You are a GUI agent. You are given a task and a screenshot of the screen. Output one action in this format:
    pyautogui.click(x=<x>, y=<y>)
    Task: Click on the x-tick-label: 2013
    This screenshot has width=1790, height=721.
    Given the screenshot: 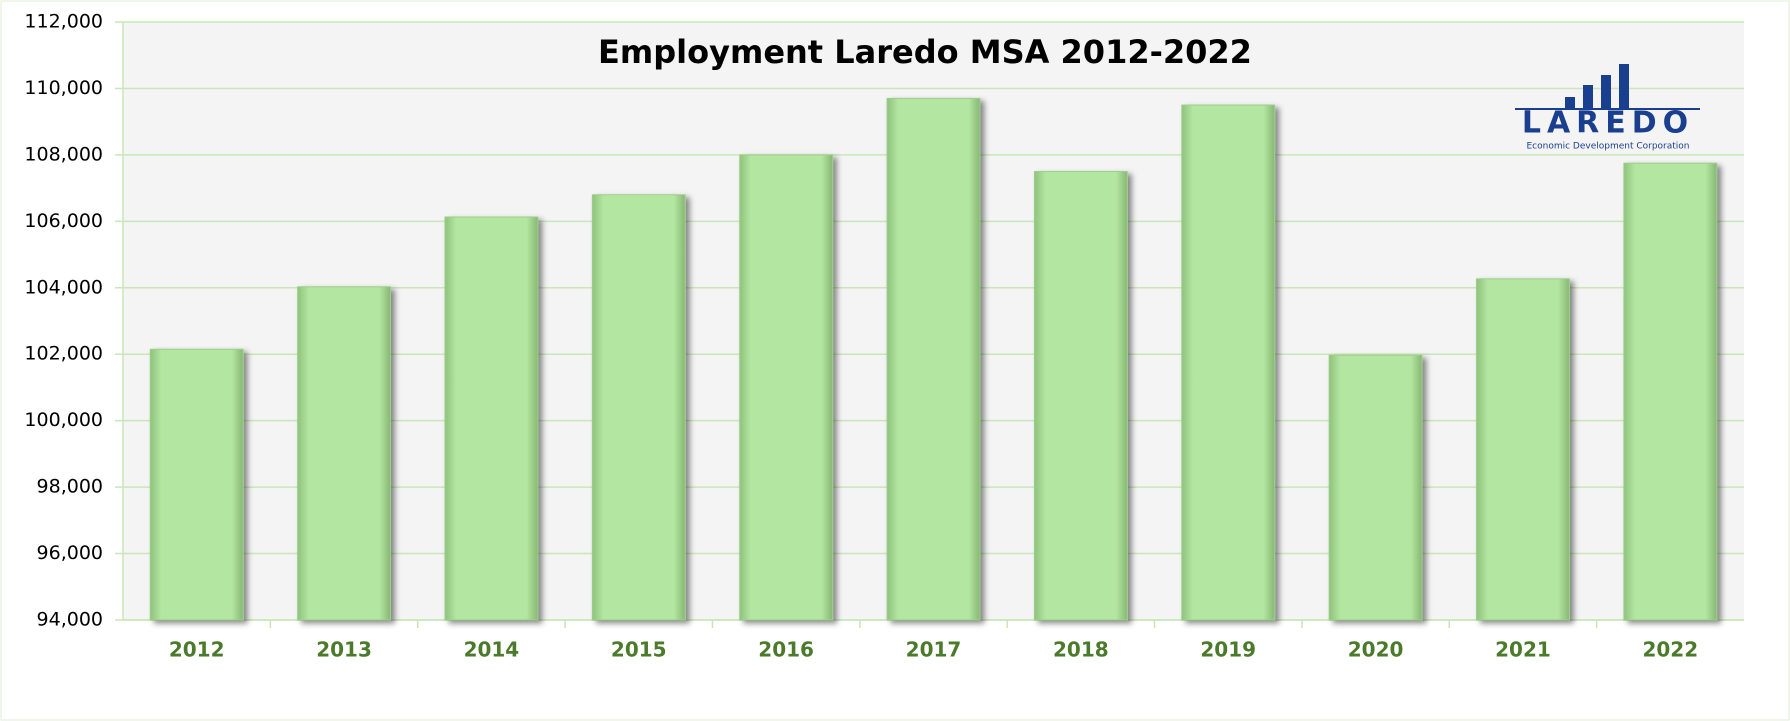 What is the action you would take?
    pyautogui.click(x=344, y=650)
    